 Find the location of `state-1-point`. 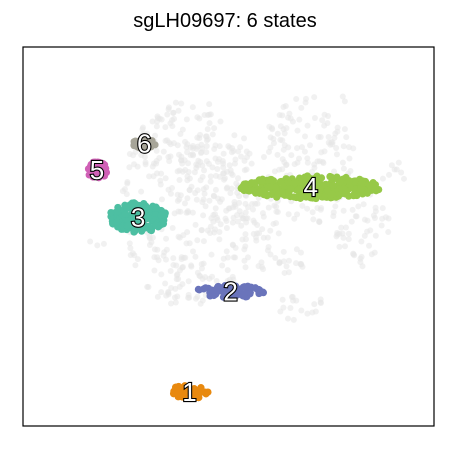

state-1-point is located at coordinates (201, 392).